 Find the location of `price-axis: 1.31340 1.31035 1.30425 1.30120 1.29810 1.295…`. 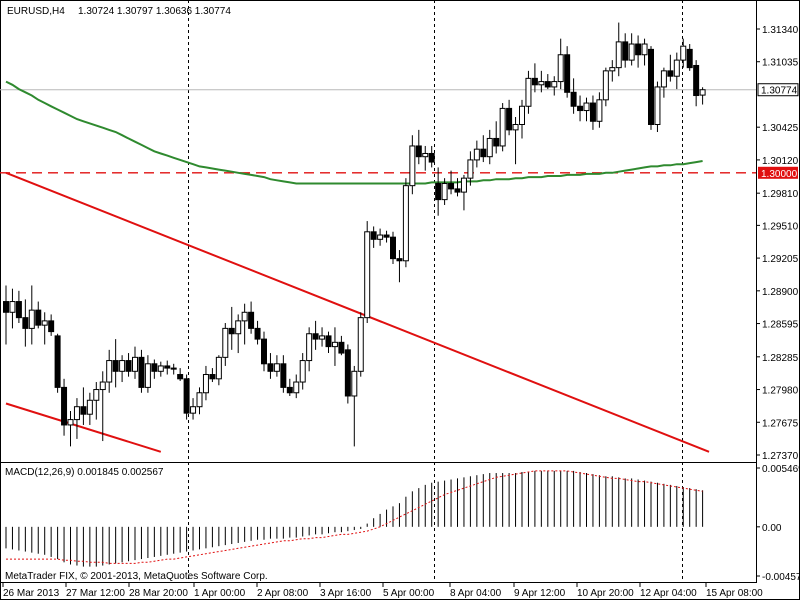

price-axis: 1.31340 1.31035 1.30425 1.30120 1.29810 1.295… is located at coordinates (777, 243).